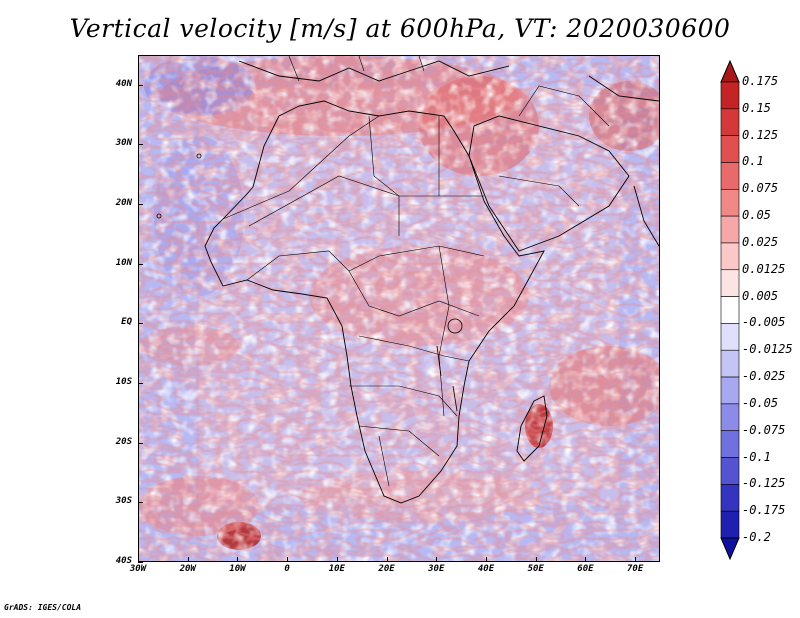  I want to click on colorbar-label-2: 0.125, so click(760, 134).